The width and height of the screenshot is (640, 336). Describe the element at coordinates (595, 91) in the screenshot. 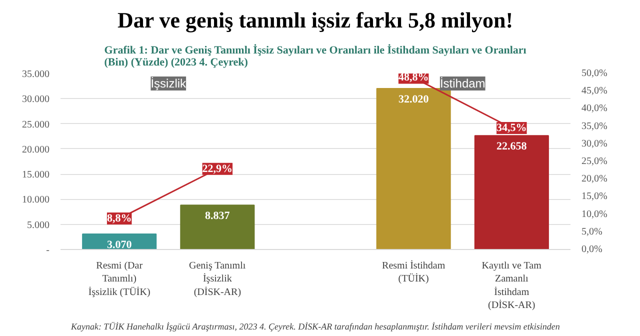

I see `y2-tick-label: 45,0%` at that location.